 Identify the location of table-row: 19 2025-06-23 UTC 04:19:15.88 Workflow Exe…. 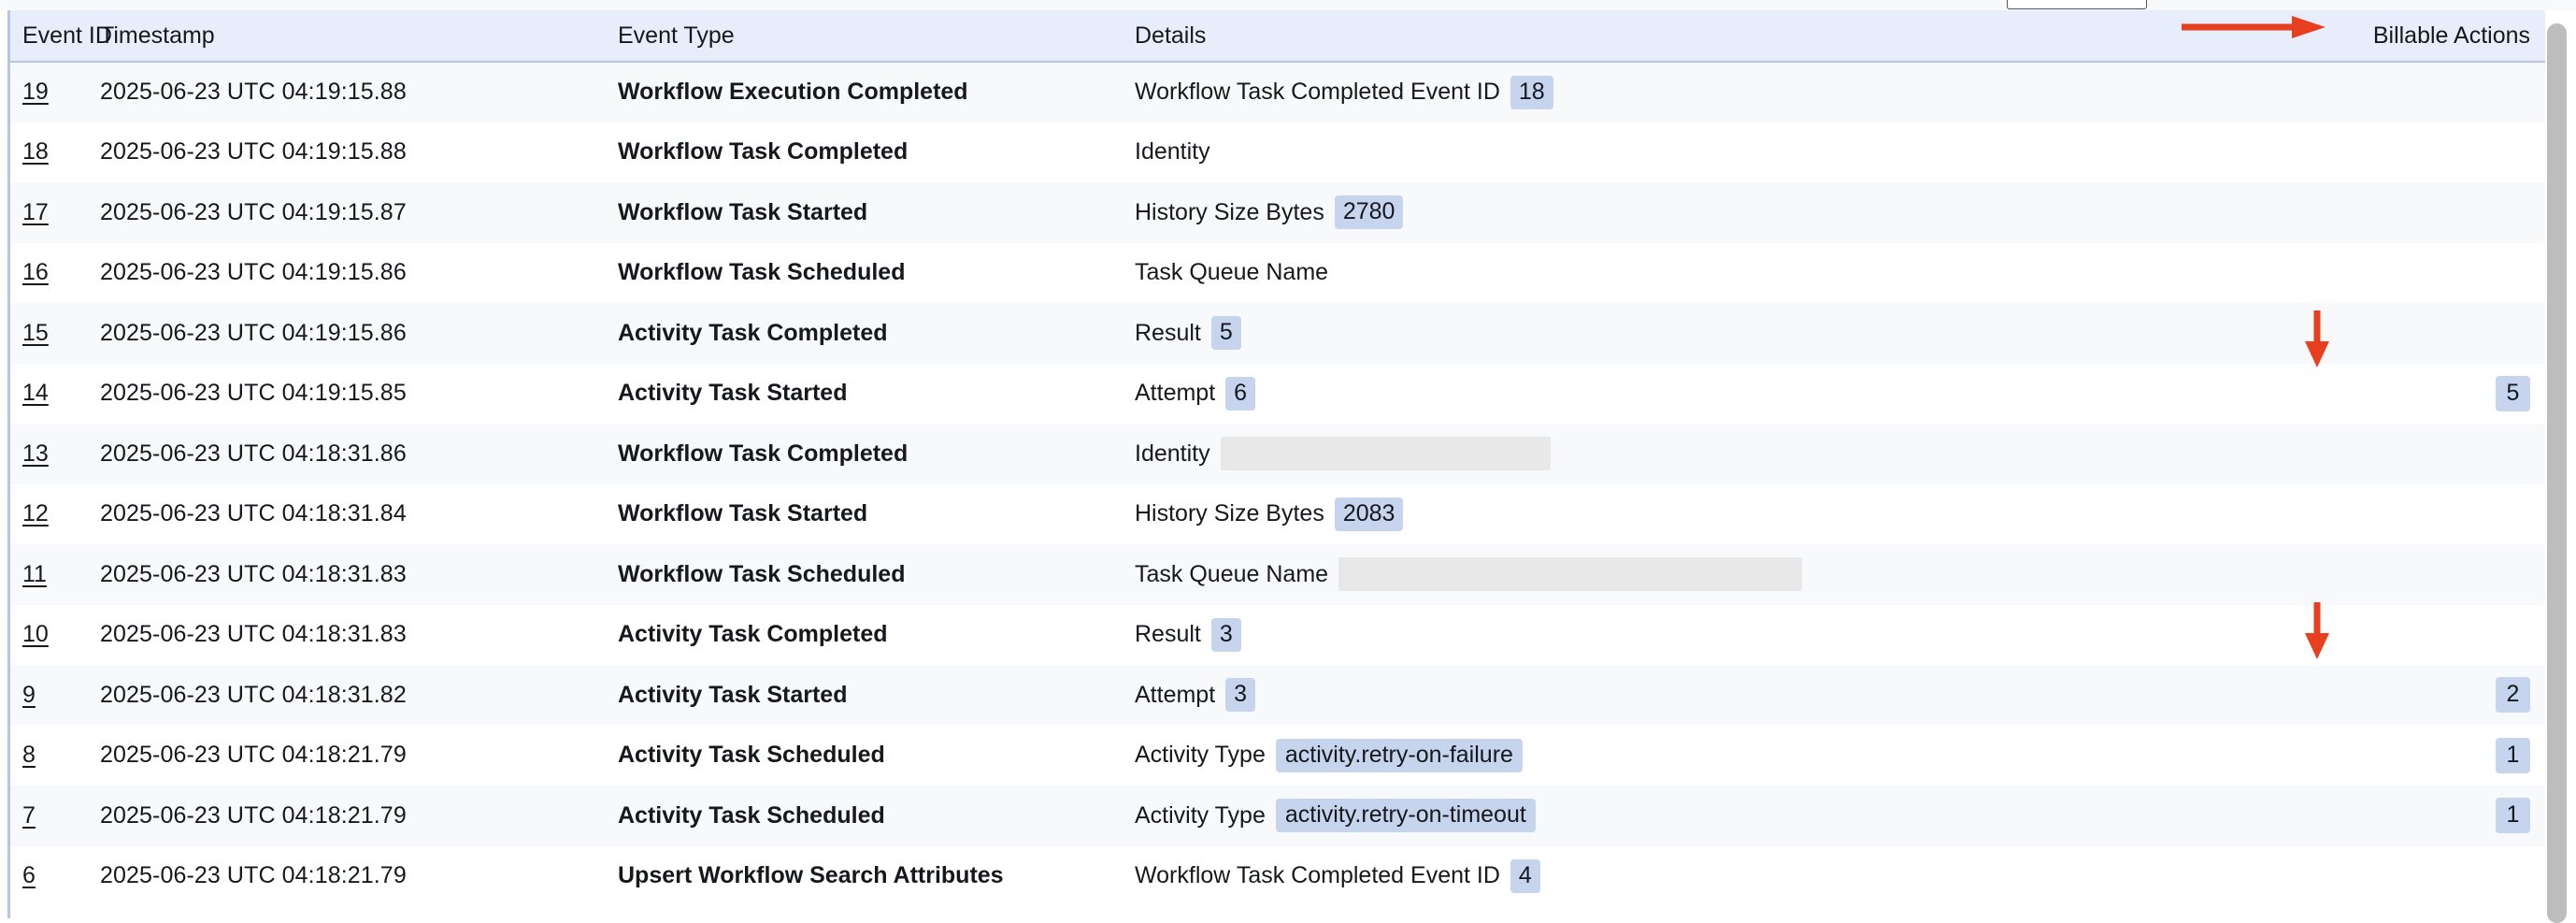
(1277, 92).